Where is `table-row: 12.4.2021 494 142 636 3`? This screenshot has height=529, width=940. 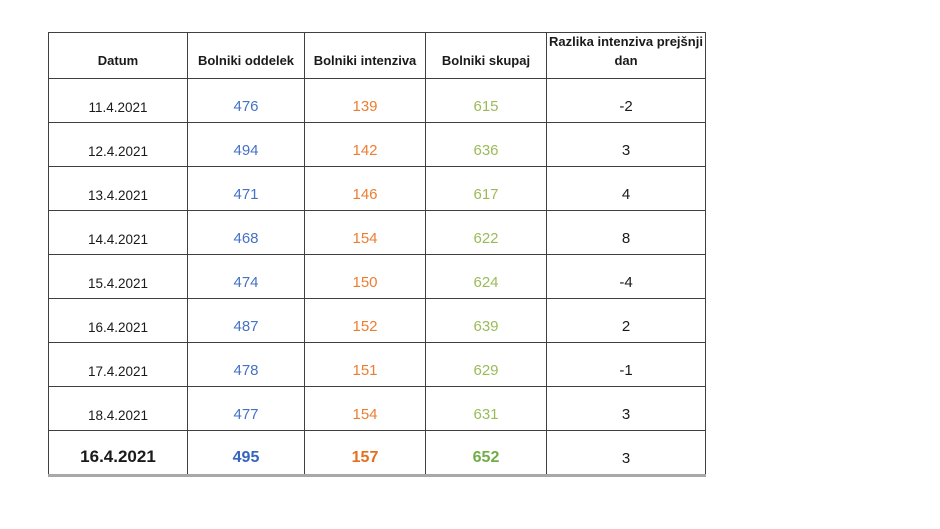
table-row: 12.4.2021 494 142 636 3 is located at coordinates (377, 144).